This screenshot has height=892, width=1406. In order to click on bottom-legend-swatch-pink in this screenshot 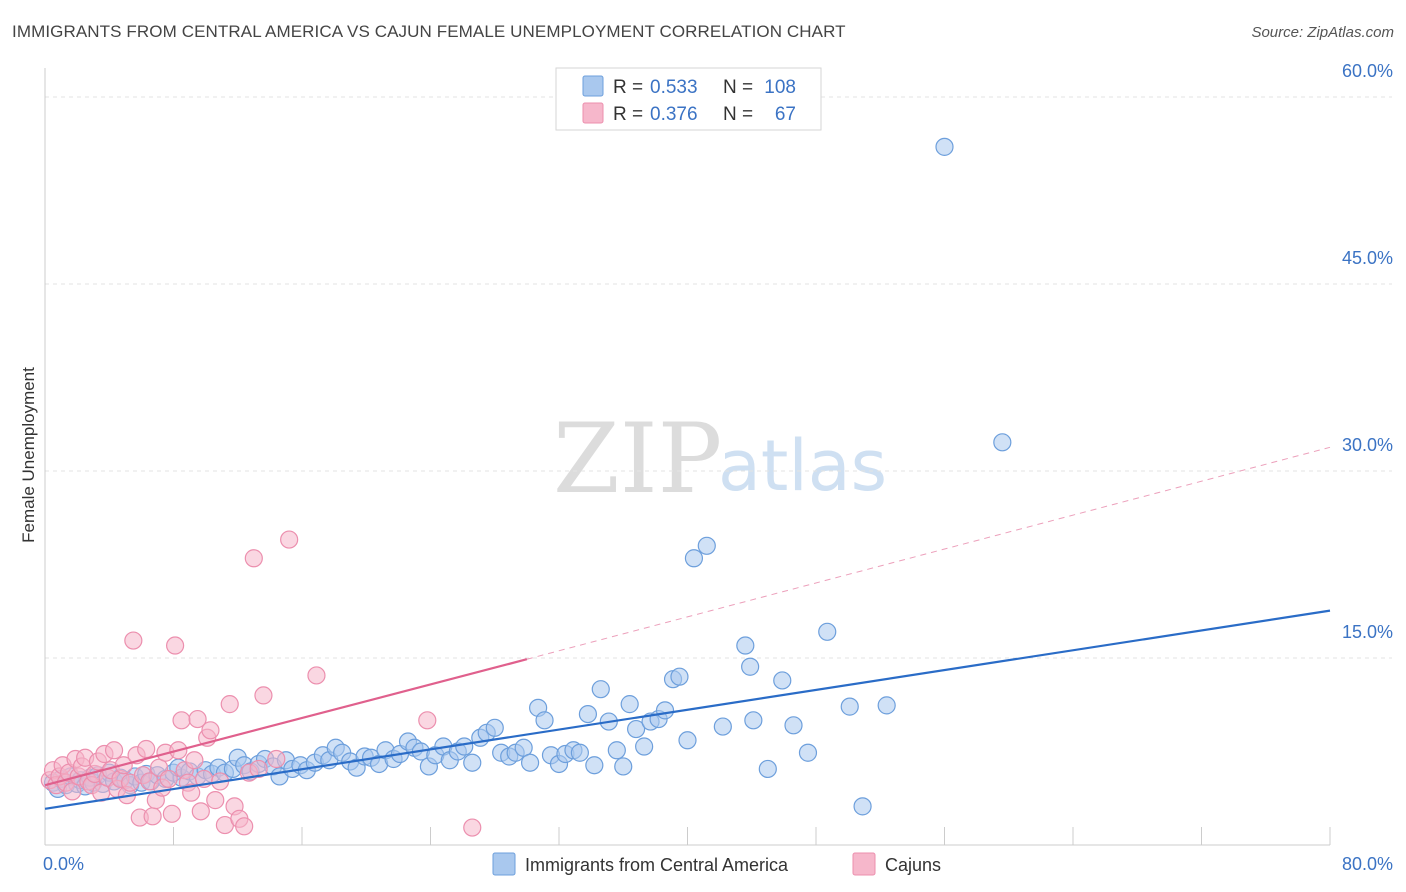, I will do `click(864, 864)`.